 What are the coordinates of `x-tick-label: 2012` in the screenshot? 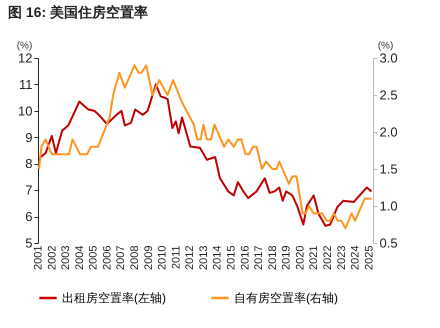 It's located at (190, 258).